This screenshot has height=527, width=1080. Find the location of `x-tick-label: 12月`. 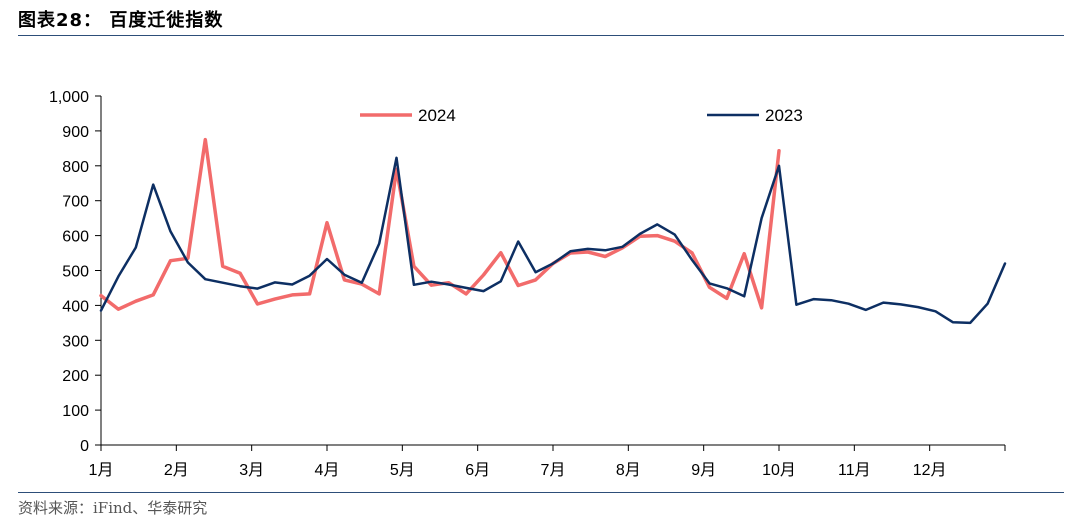

x-tick-label: 12月 is located at coordinates (930, 470).